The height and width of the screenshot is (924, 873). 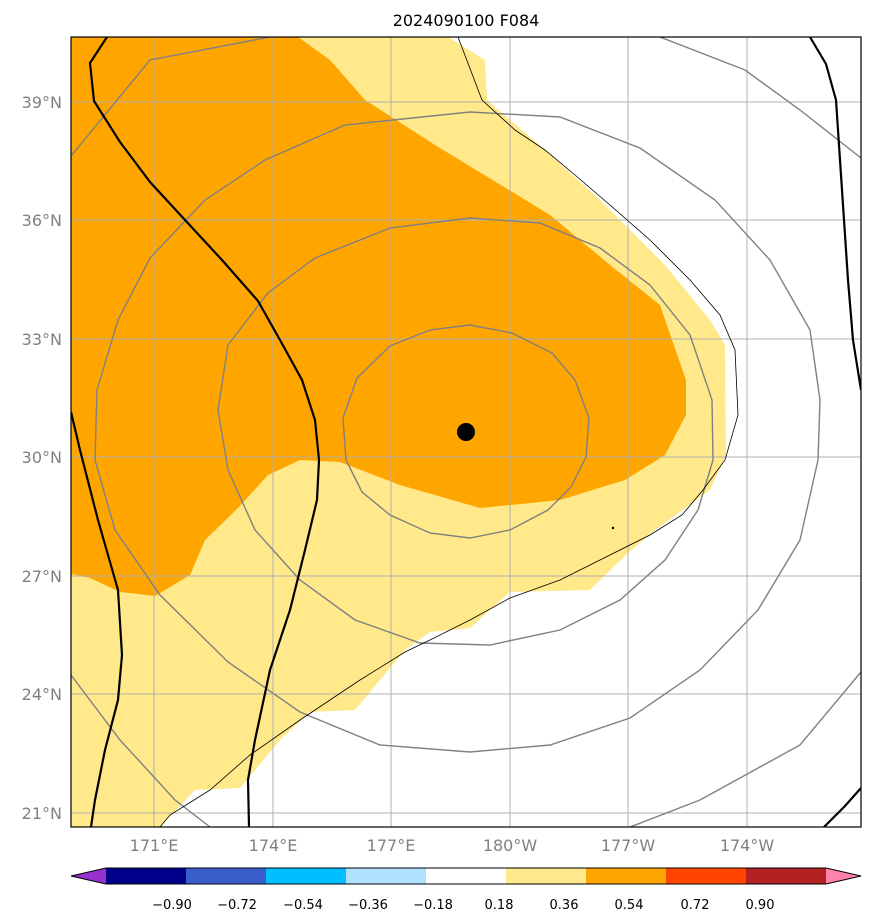 What do you see at coordinates (303, 905) in the screenshot?
I see `colorbar-tick-label: −0.54` at bounding box center [303, 905].